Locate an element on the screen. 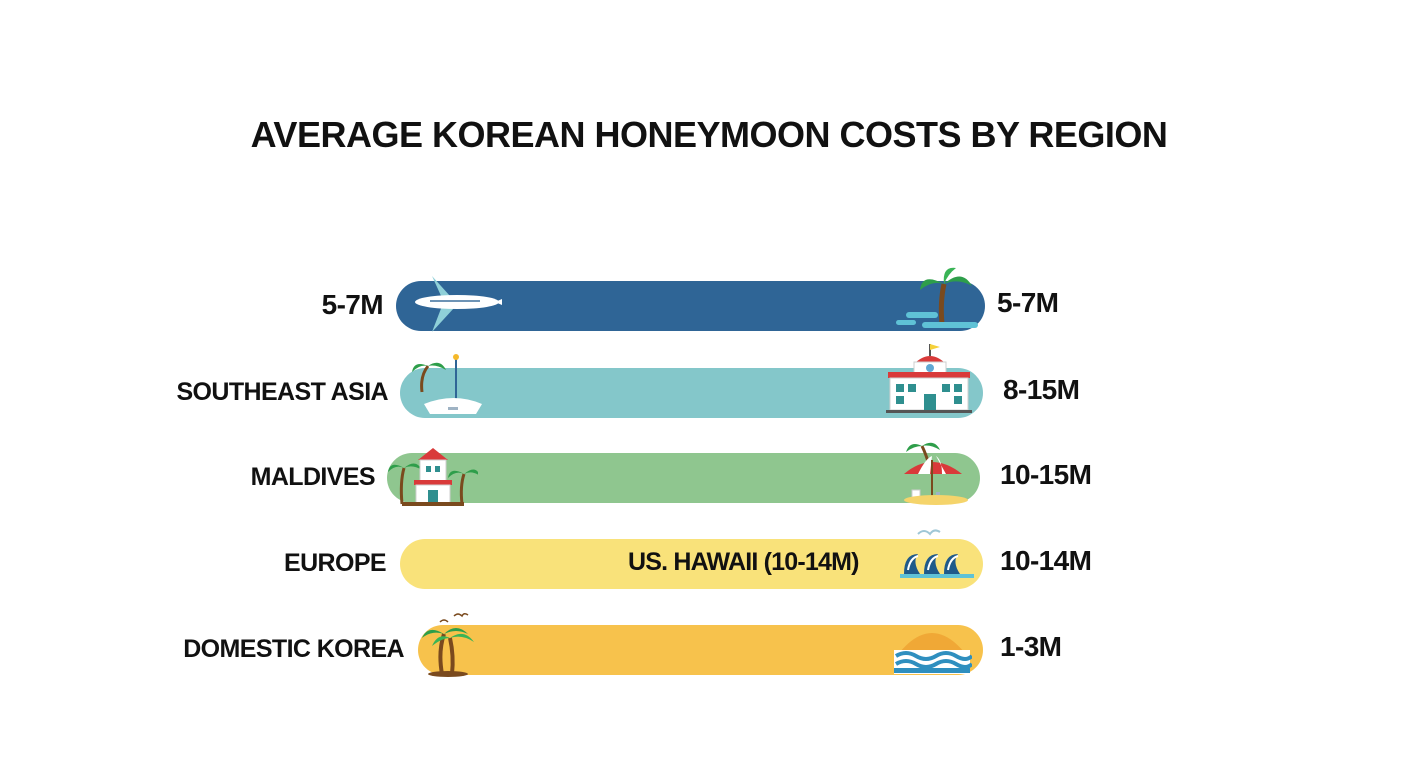 Image resolution: width=1408 pixels, height=768 pixels. value-label-4: 10-14M is located at coordinates (1046, 560).